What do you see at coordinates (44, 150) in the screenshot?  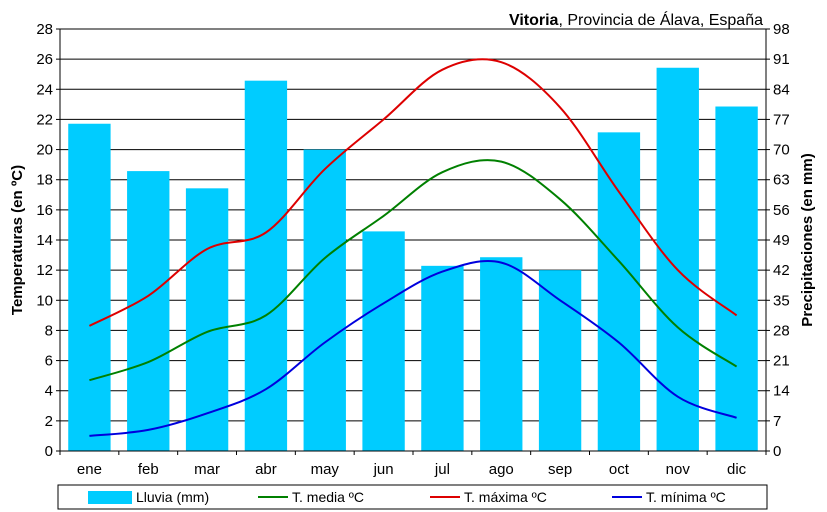 I see `y-left-tick-label: 20` at bounding box center [44, 150].